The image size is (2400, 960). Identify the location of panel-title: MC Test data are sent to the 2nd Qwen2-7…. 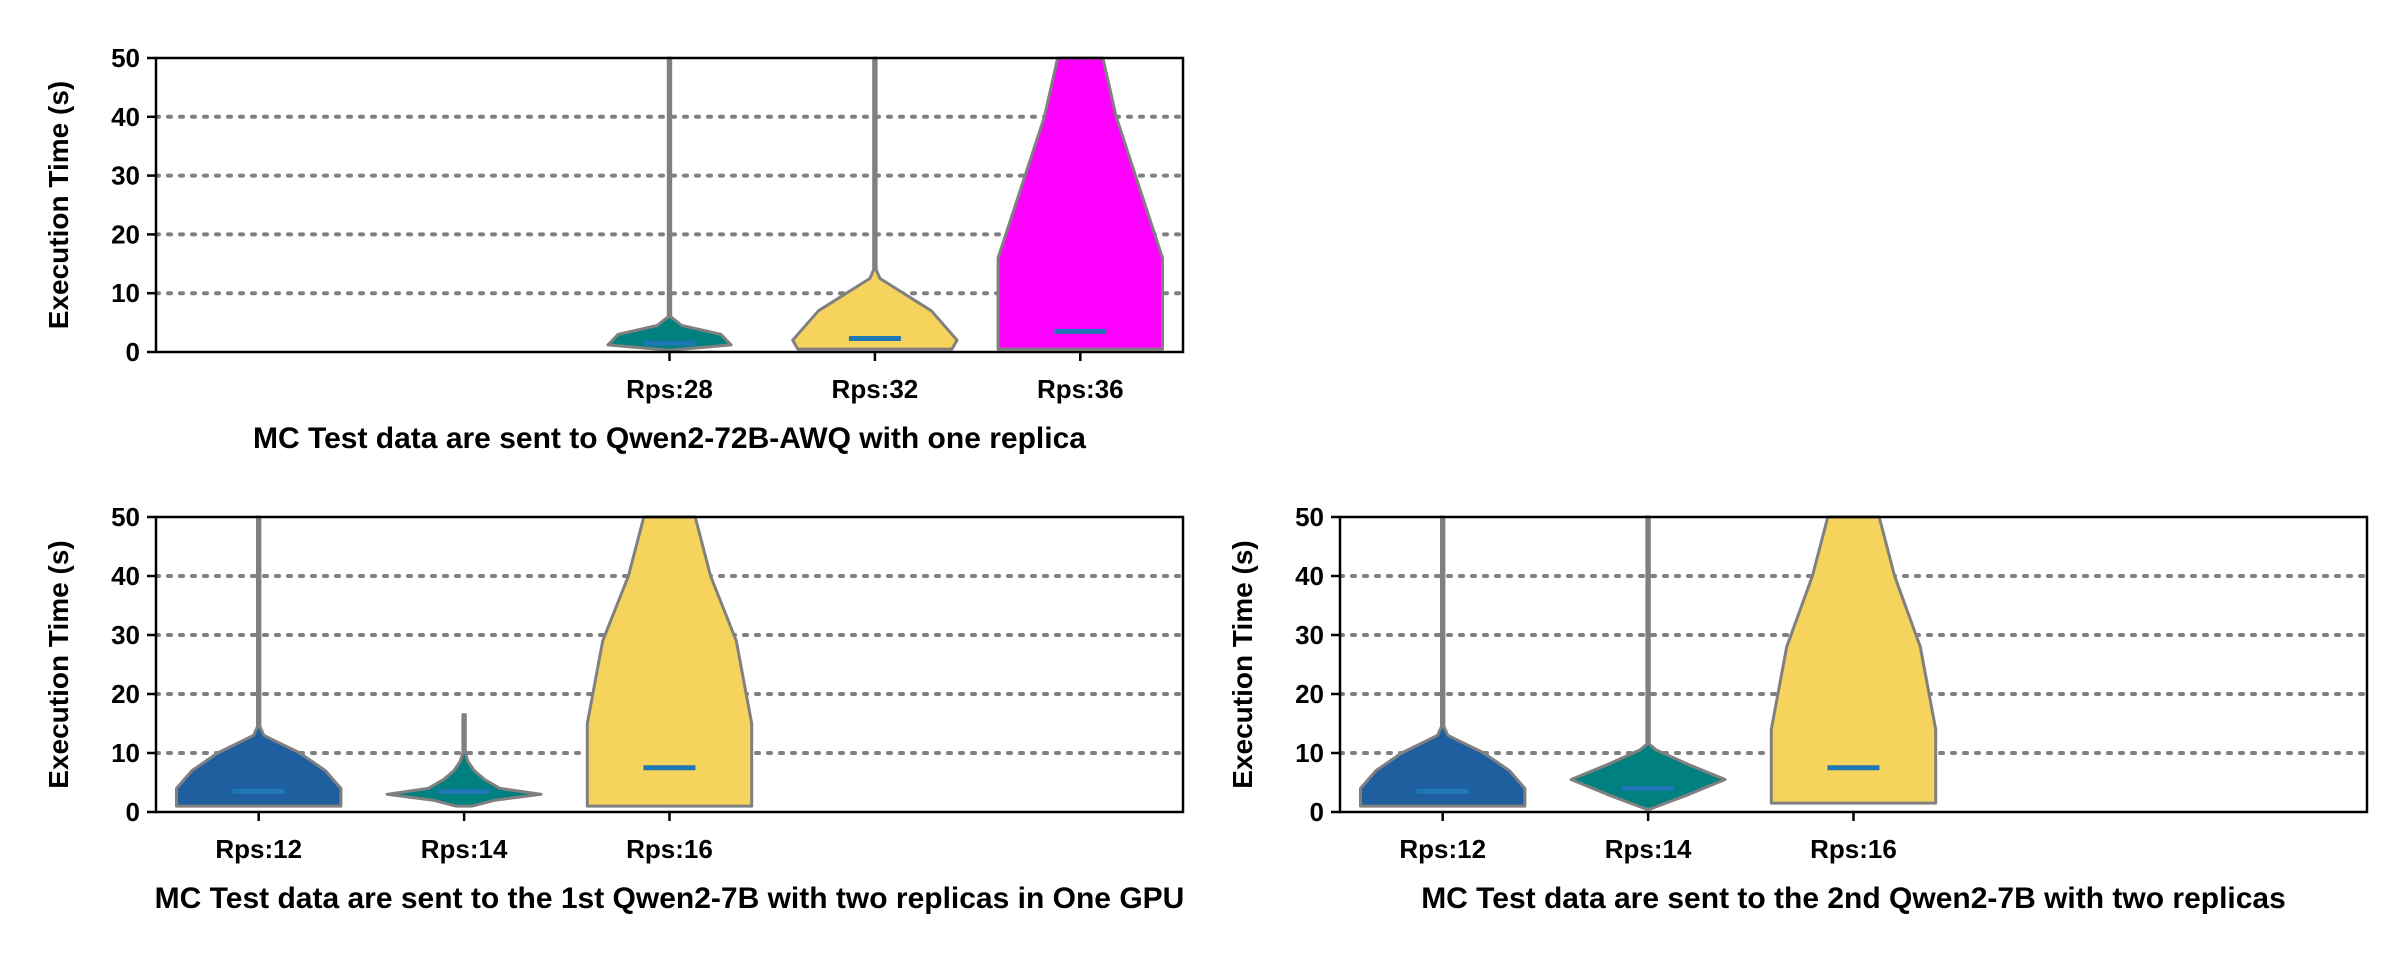
(1853, 898).